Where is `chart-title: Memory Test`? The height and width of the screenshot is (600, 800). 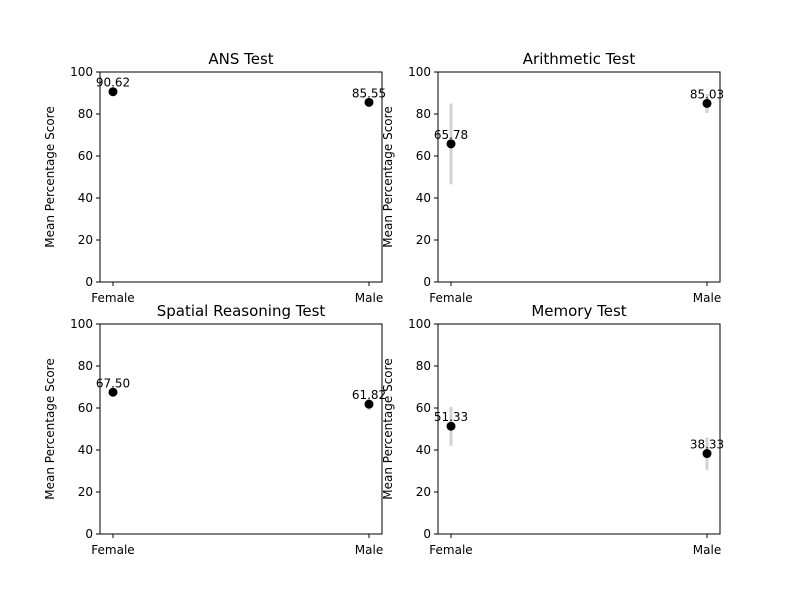 chart-title: Memory Test is located at coordinates (578, 311).